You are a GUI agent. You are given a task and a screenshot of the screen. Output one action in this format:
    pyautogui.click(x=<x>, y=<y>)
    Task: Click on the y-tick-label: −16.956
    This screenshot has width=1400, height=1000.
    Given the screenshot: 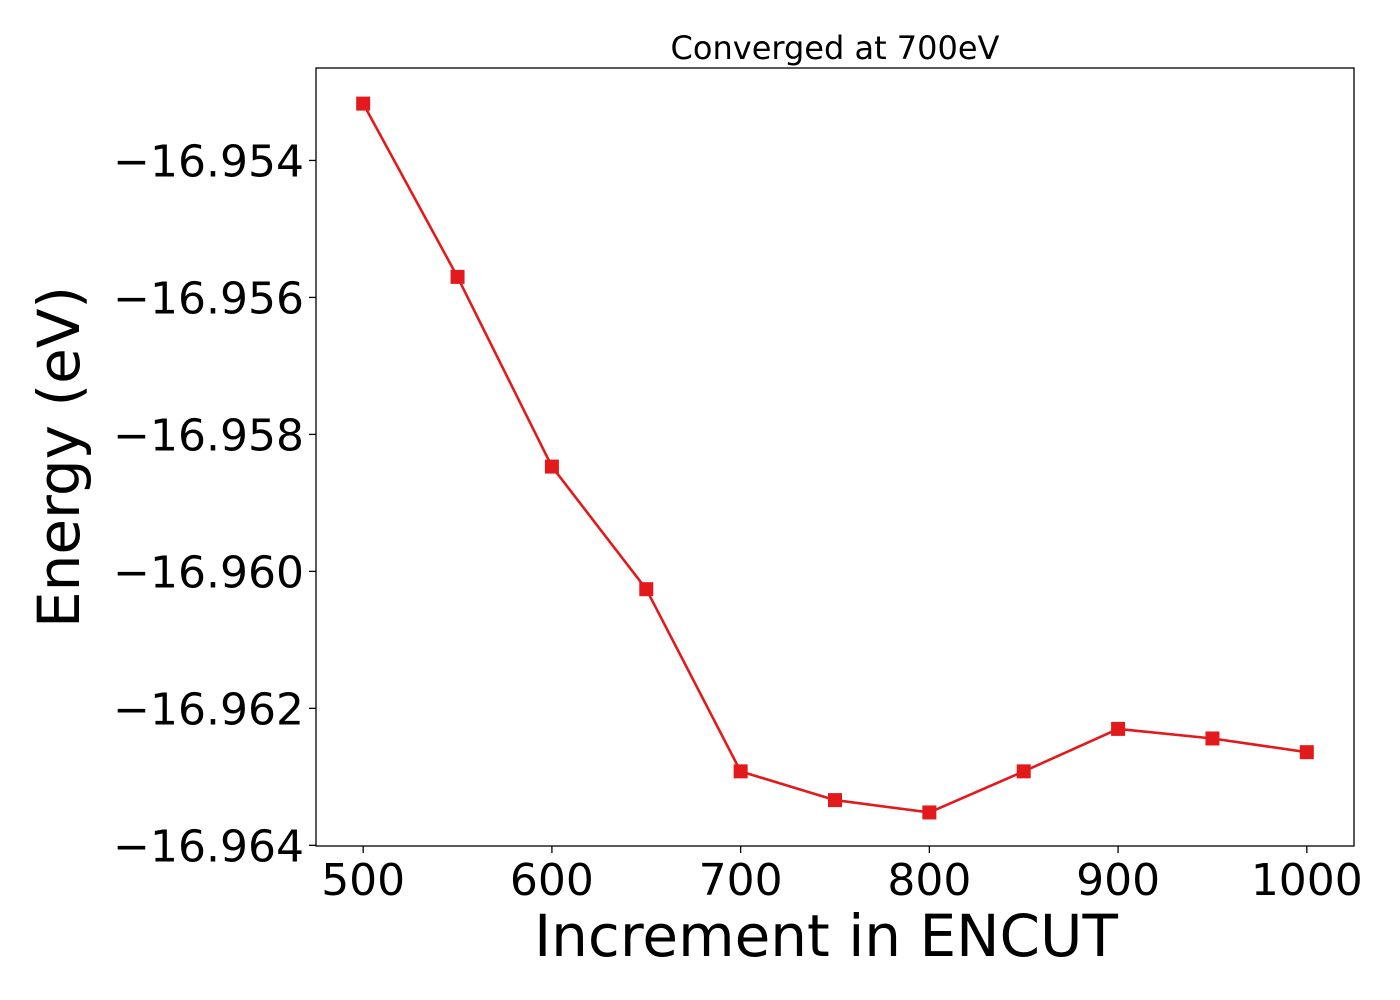 What is the action you would take?
    pyautogui.click(x=208, y=298)
    